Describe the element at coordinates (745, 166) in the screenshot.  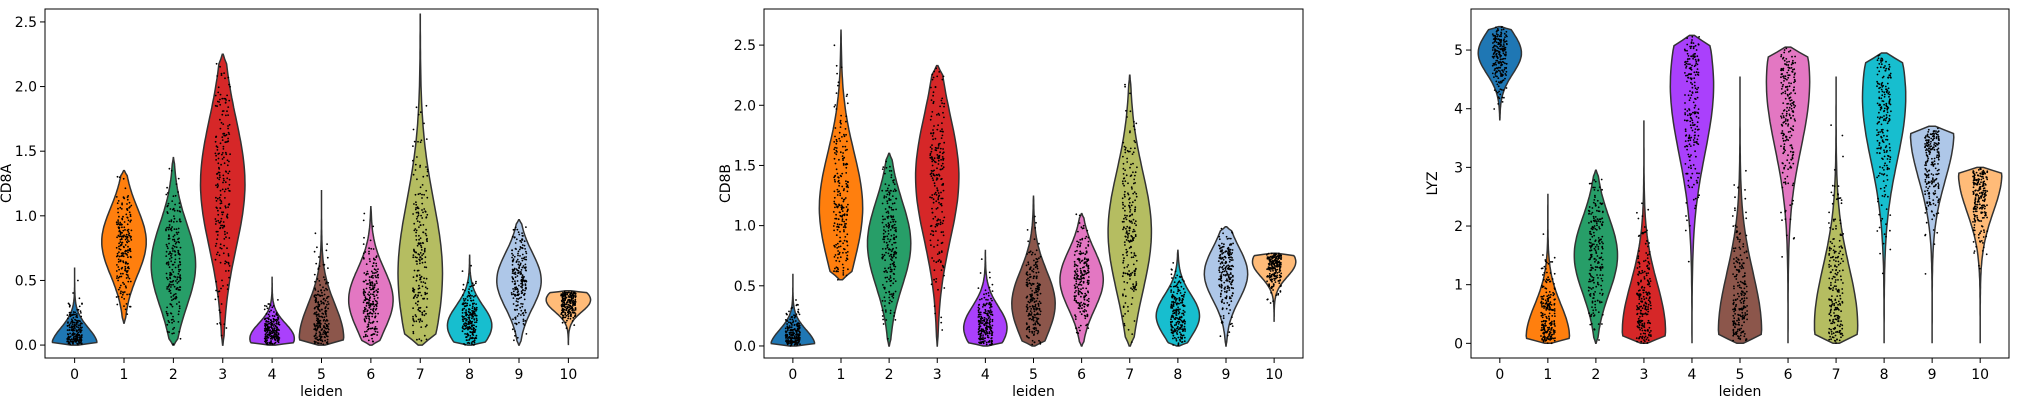
I see `y-tick-label: 1.5` at that location.